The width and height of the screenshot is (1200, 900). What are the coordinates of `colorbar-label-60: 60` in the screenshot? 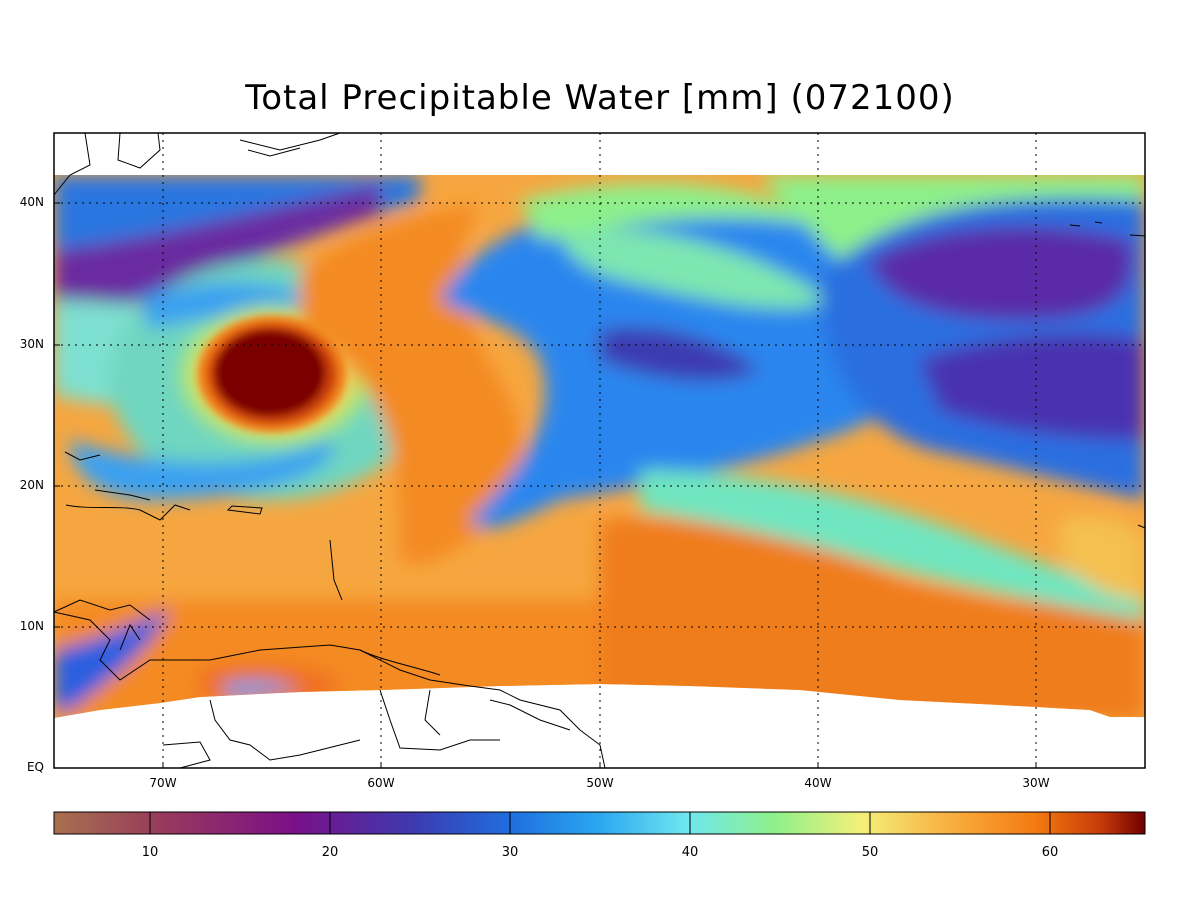 It's located at (1050, 852).